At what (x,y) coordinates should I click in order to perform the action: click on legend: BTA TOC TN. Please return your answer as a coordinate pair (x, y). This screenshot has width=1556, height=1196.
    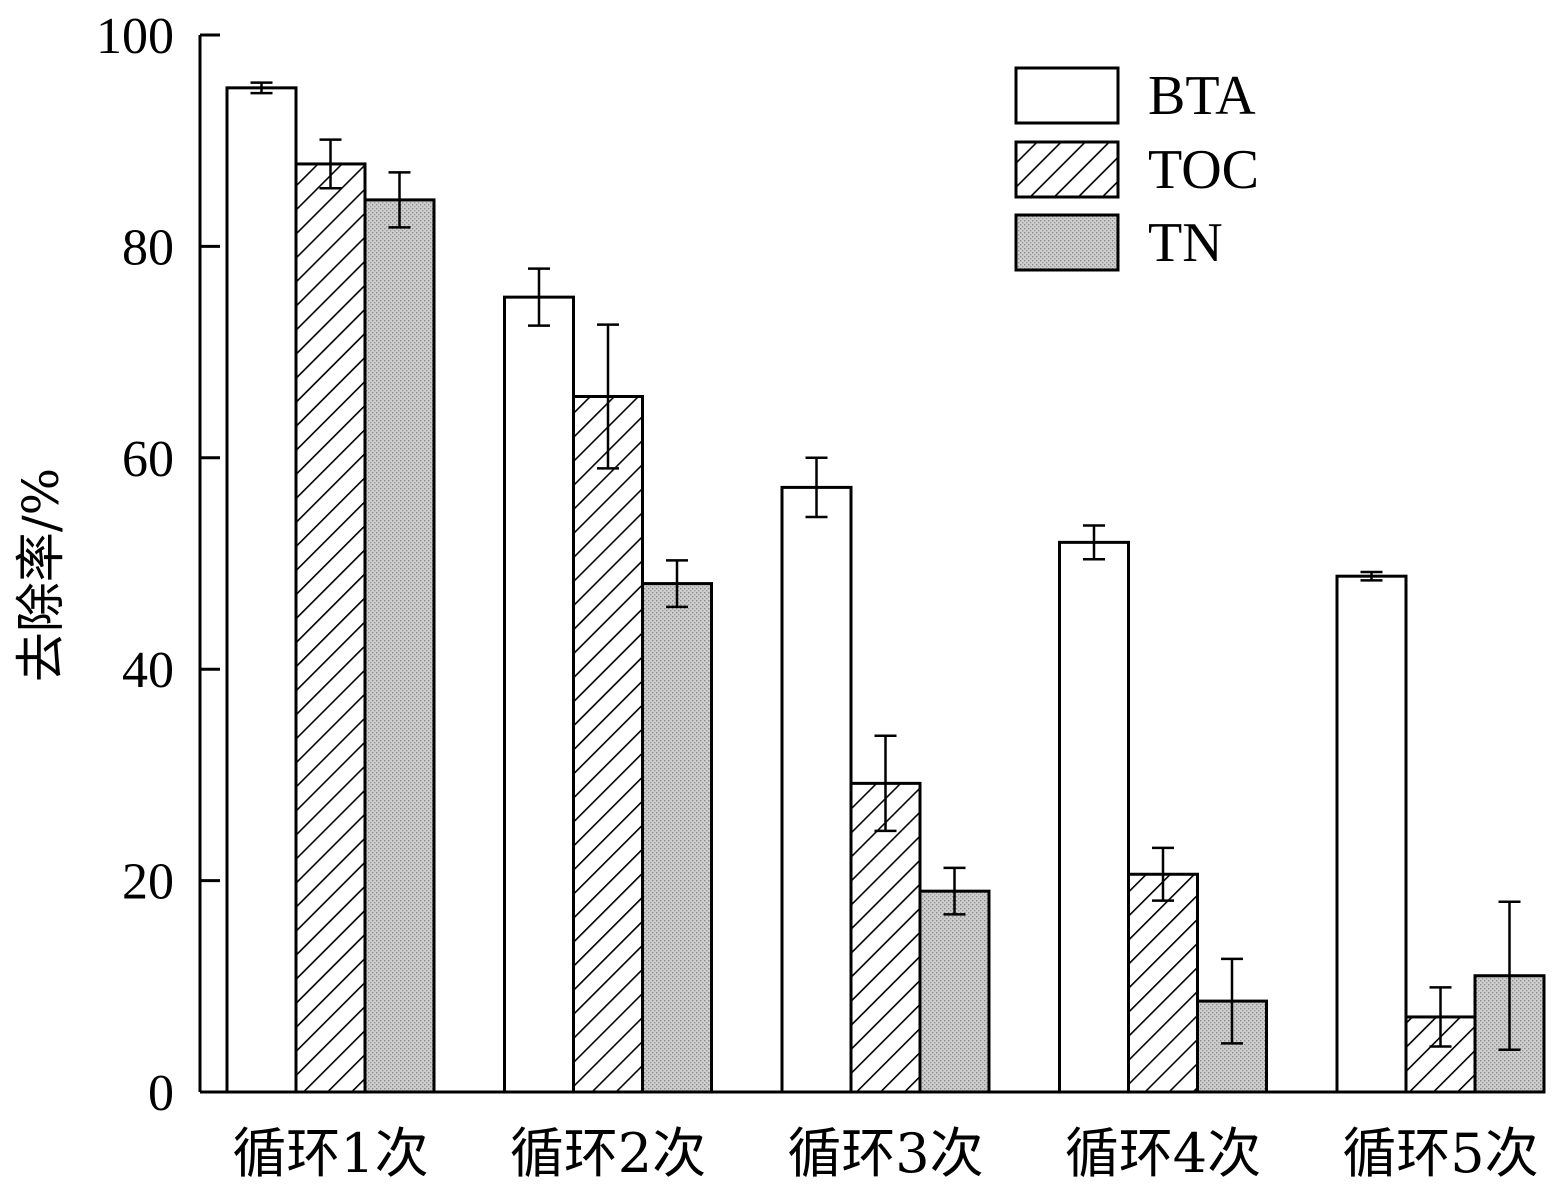
    Looking at the image, I should click on (1136, 169).